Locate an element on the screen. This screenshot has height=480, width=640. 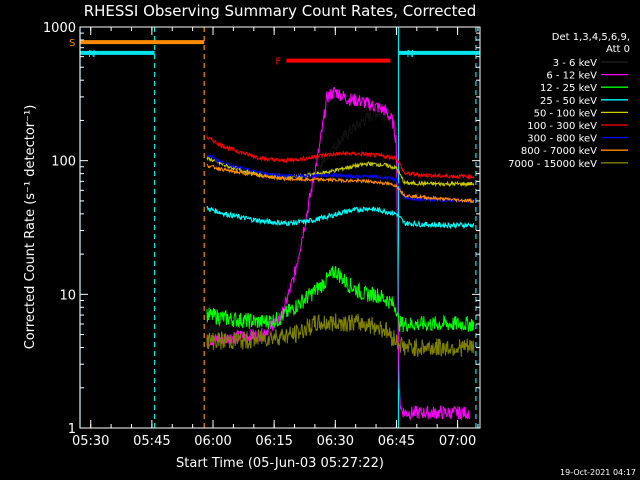
x-axis-label: Start Time (05-Jun-03 05:27:22) is located at coordinates (280, 463).